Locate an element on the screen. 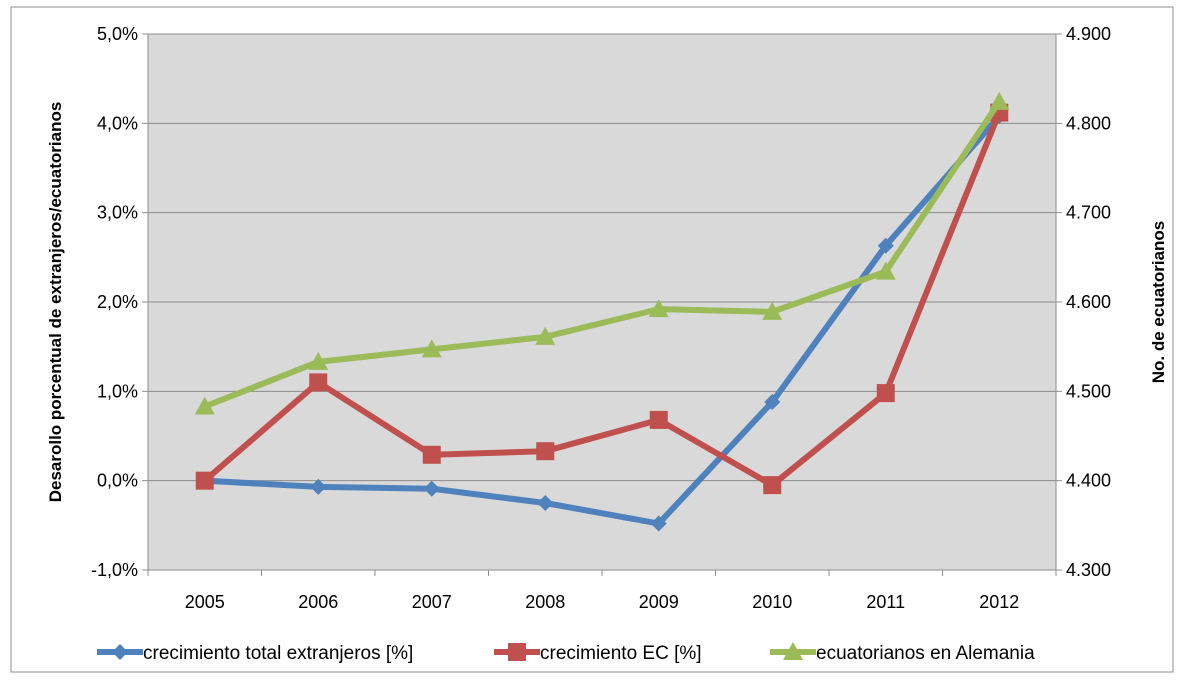 The image size is (1180, 684). x-tick-label: 2006 is located at coordinates (318, 602).